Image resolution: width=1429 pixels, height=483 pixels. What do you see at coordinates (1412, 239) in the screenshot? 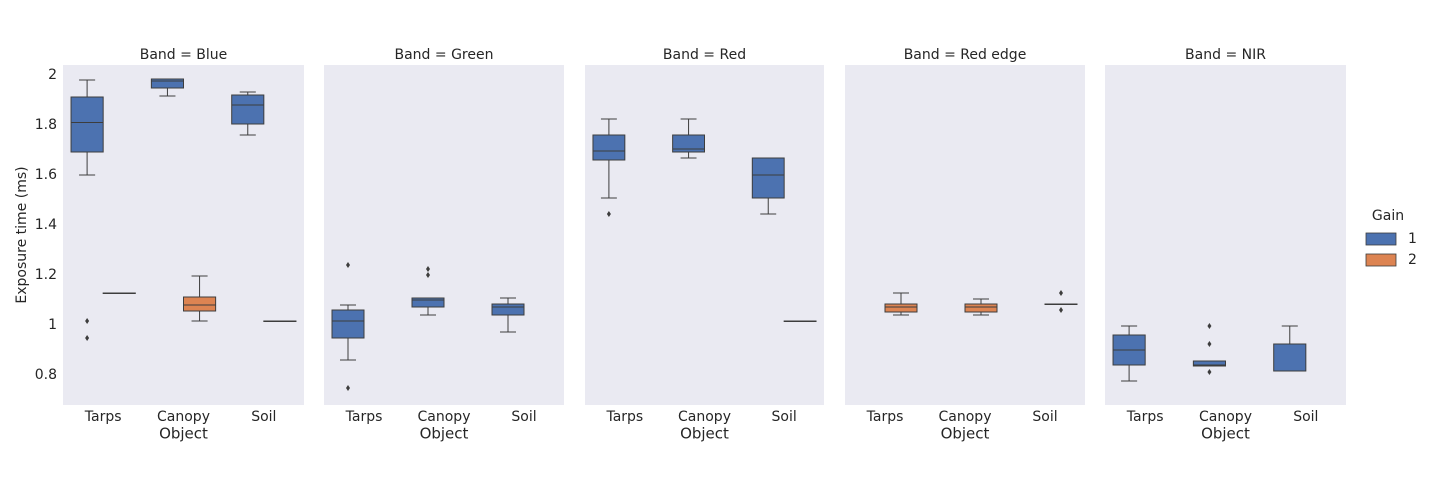
I see `legend-label: 1` at bounding box center [1412, 239].